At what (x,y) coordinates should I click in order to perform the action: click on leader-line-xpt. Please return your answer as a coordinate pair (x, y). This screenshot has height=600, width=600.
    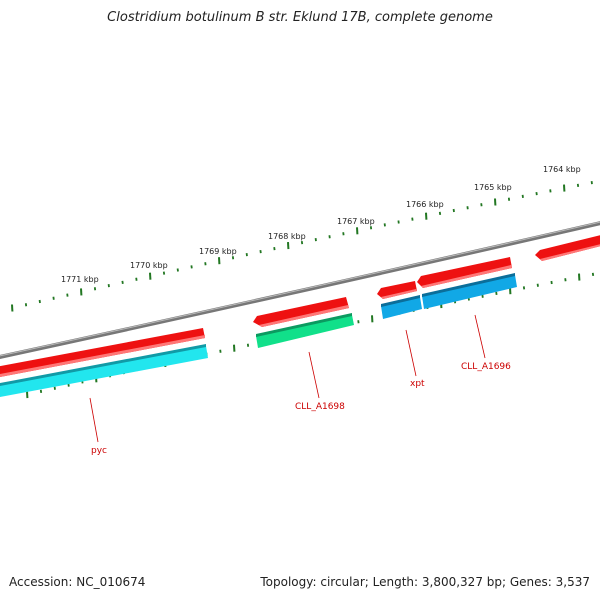
    Looking at the image, I should click on (411, 353).